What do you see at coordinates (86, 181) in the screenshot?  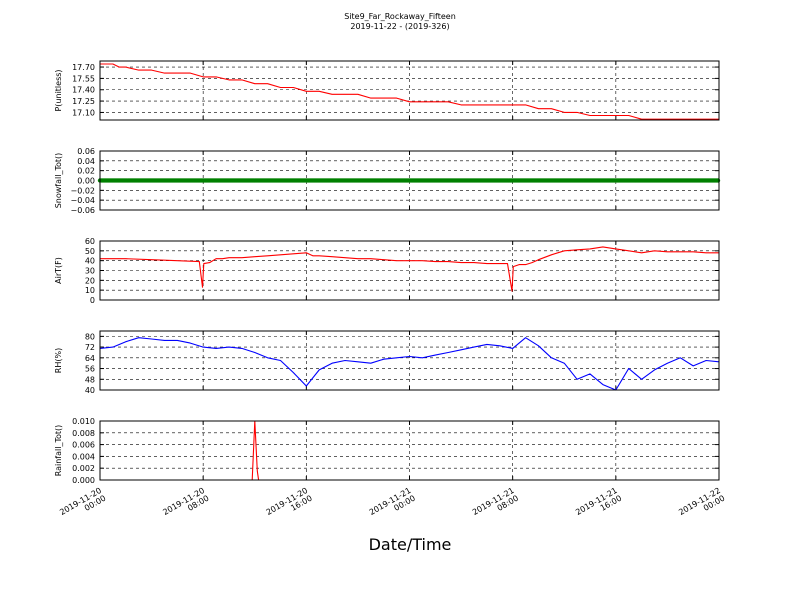 I see `y-tick-label: 0.00` at bounding box center [86, 181].